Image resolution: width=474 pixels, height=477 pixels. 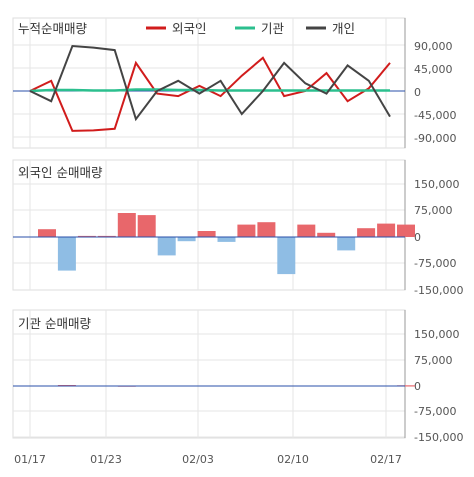 I want to click on y-axis-ticks: 90,000 45,000 0 -45,000 -90,000, so click(x=435, y=92).